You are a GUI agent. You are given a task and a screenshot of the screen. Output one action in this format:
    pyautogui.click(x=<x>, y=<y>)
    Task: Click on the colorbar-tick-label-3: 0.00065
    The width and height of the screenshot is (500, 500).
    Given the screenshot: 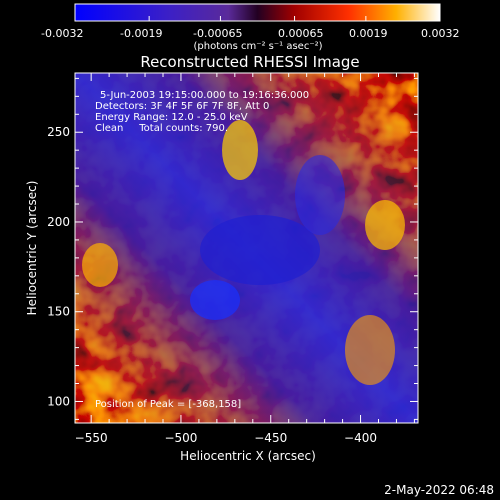 What is the action you would take?
    pyautogui.click(x=301, y=33)
    